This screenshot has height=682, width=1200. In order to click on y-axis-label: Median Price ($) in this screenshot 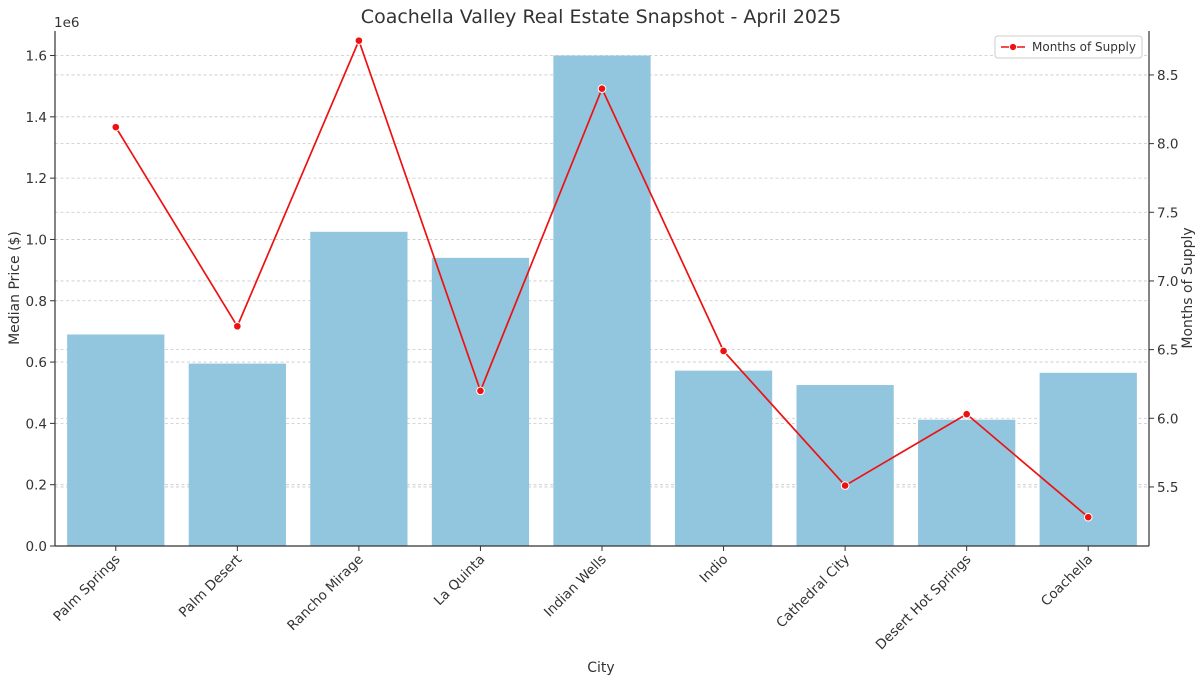, I will do `click(15, 288)`.